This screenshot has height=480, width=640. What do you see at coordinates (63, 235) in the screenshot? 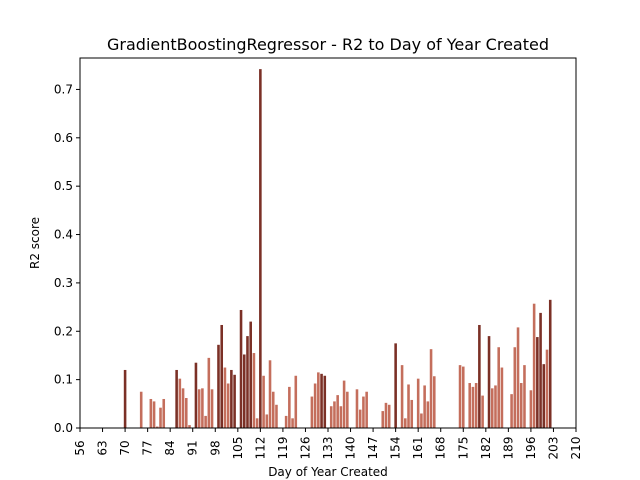
I see `y-tick-label: 0.4` at bounding box center [63, 235].